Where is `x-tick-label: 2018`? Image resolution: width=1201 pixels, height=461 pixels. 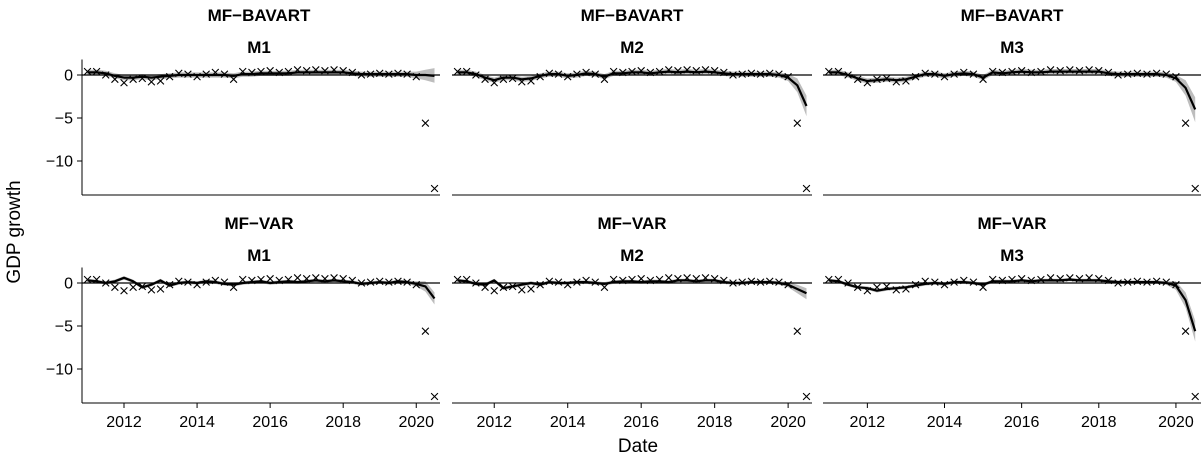 x-tick-label: 2018 is located at coordinates (1099, 422).